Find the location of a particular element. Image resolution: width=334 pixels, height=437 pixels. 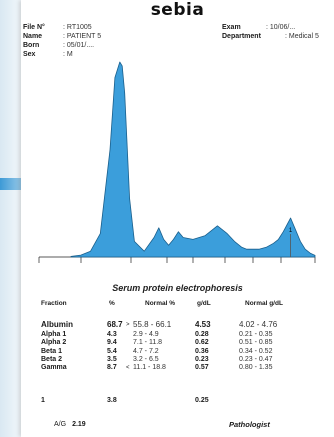

name-value: : PATIENT 5 is located at coordinates (82, 36).